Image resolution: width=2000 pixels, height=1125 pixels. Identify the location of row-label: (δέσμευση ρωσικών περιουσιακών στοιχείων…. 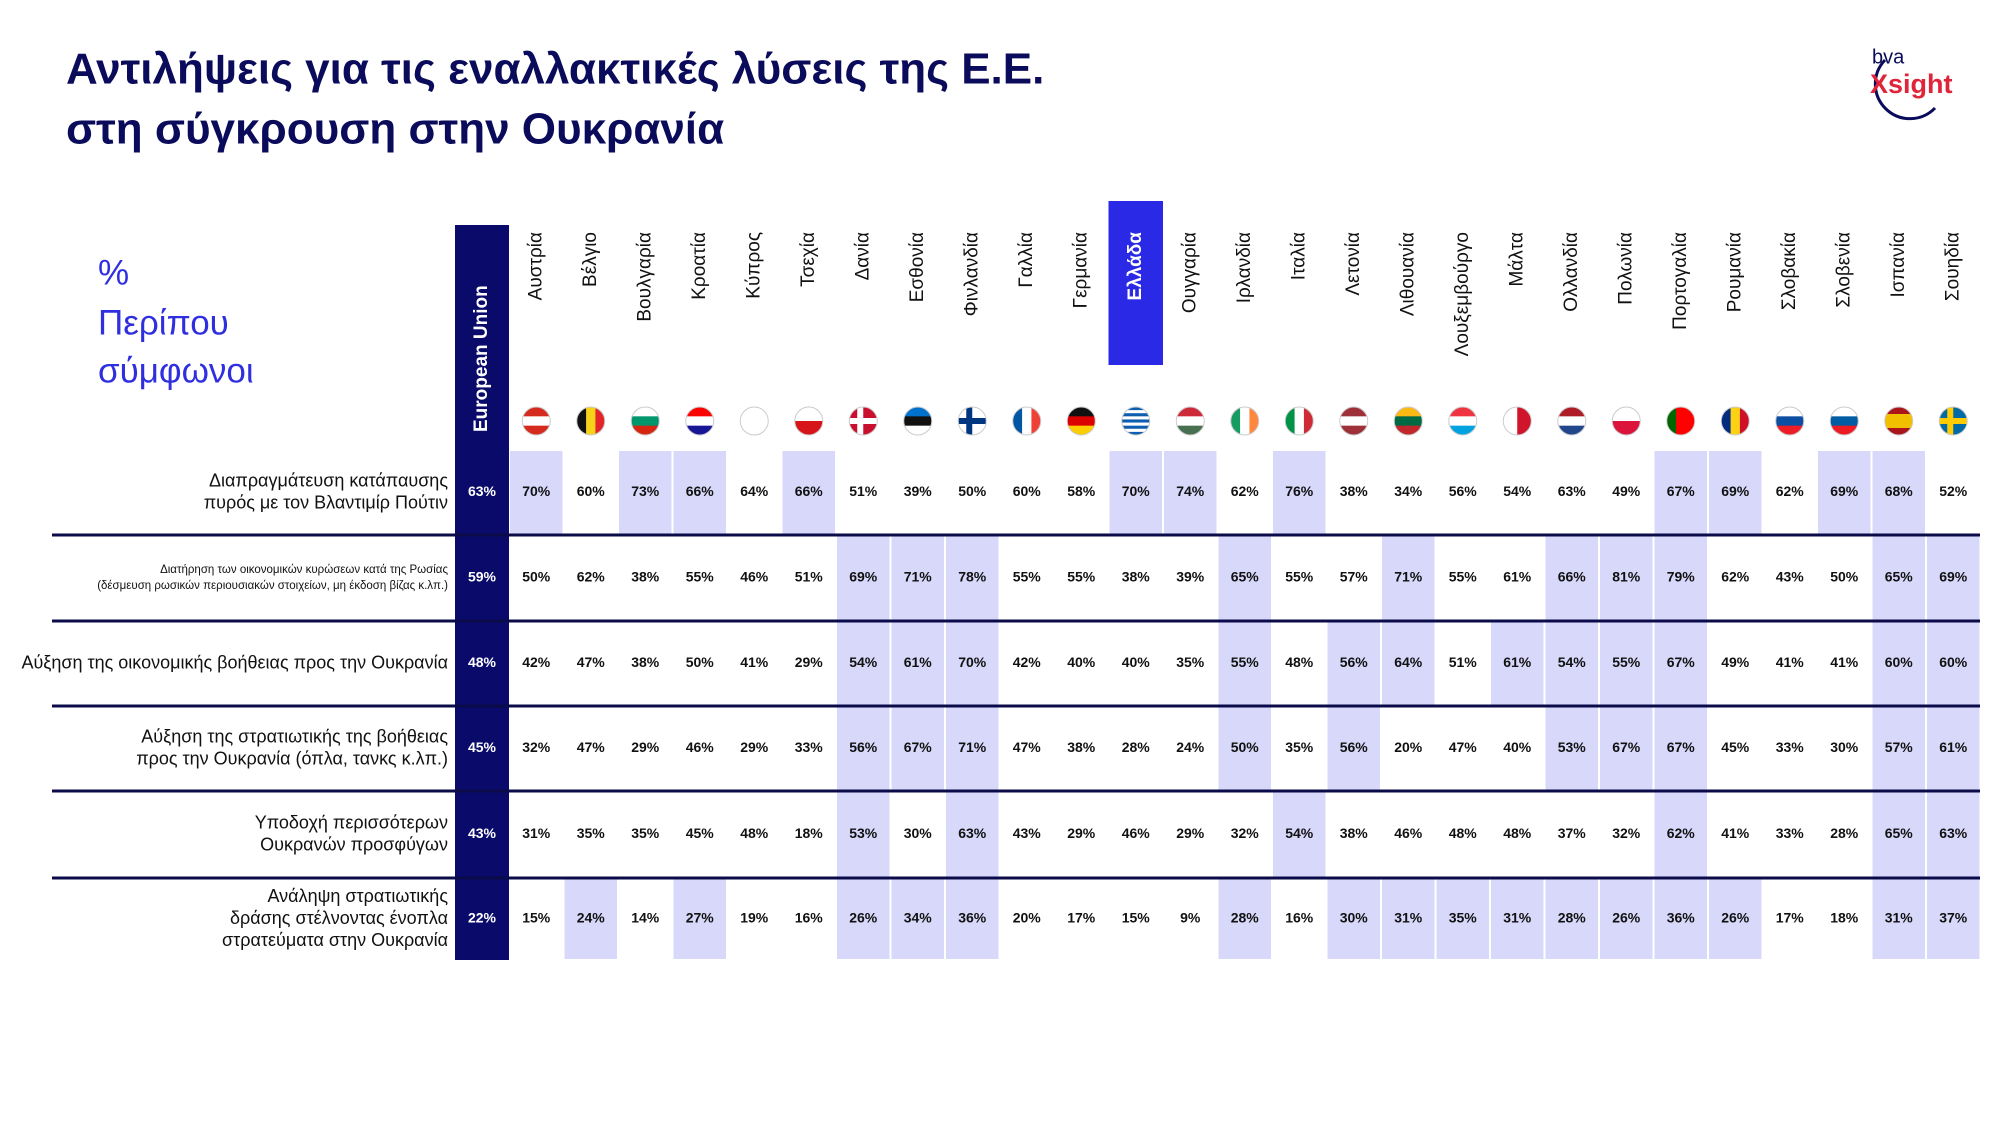
(272, 586).